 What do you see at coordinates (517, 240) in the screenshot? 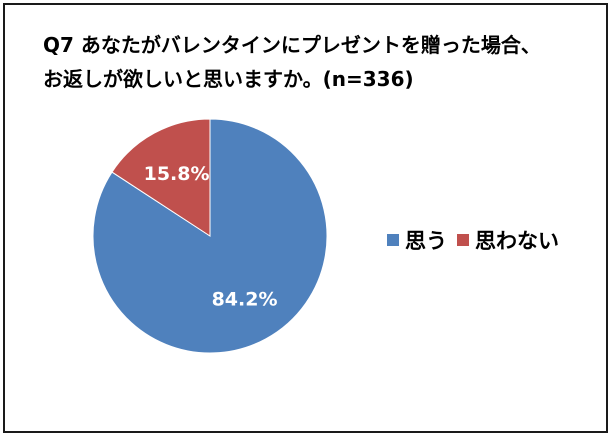
I see `legend-label-omowanai: 思わない` at bounding box center [517, 240].